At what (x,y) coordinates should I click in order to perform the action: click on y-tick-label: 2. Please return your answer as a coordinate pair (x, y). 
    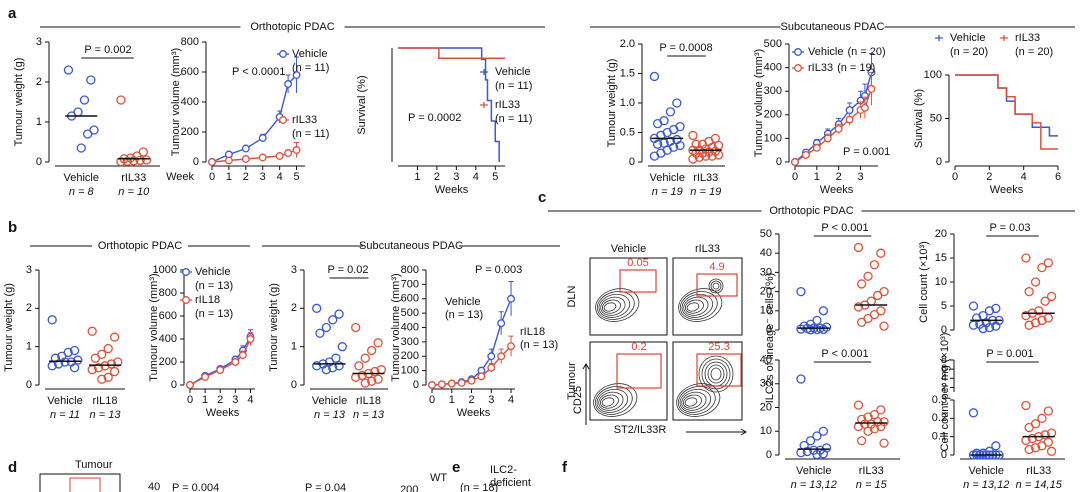
    Looking at the image, I should click on (294, 308).